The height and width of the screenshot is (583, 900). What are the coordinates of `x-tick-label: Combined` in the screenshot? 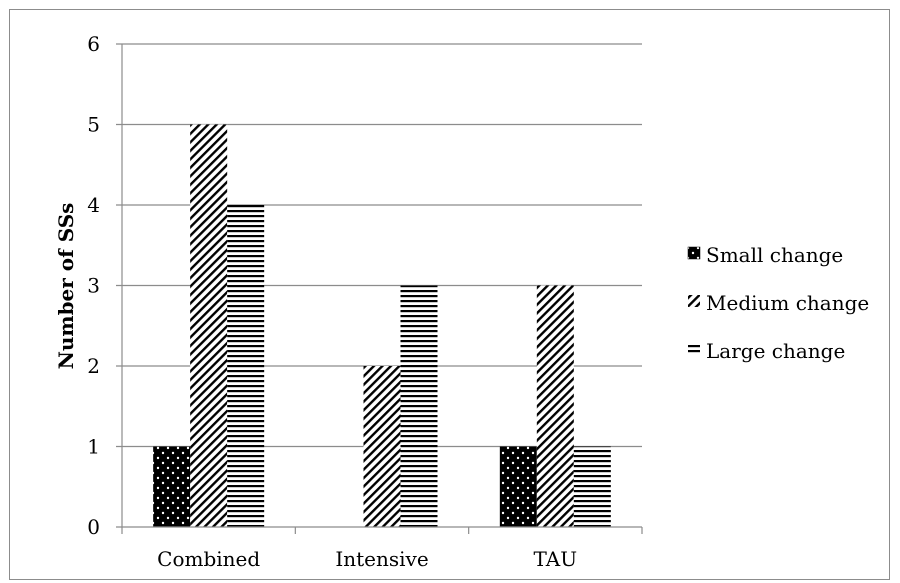 It's located at (208, 559).